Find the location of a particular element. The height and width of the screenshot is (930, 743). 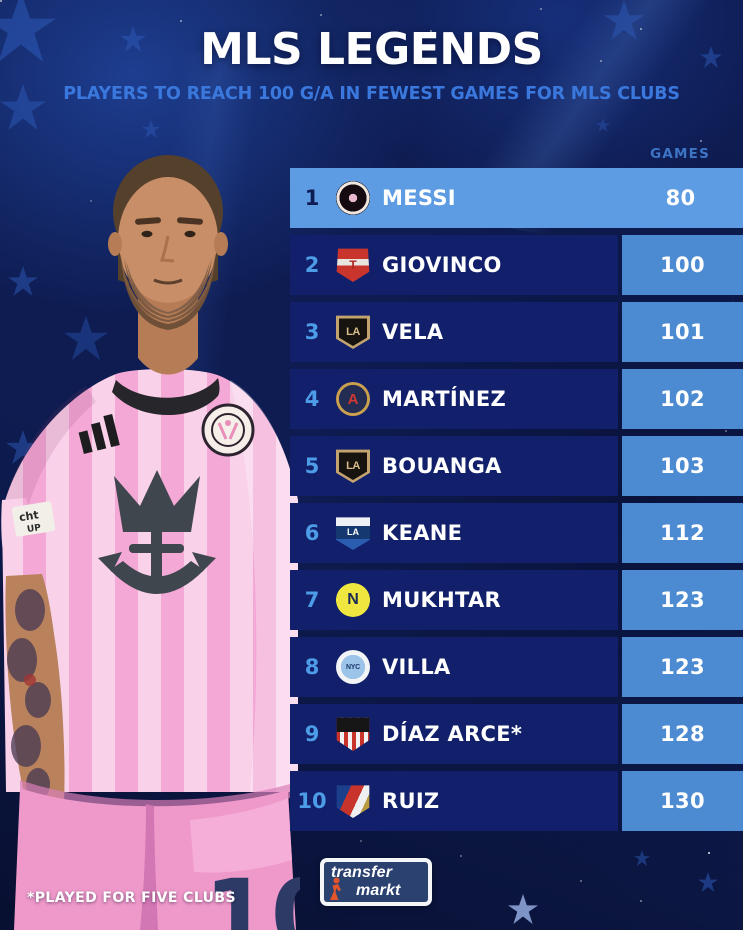

table-row: 6 LA KEANE 112 is located at coordinates (516, 533).